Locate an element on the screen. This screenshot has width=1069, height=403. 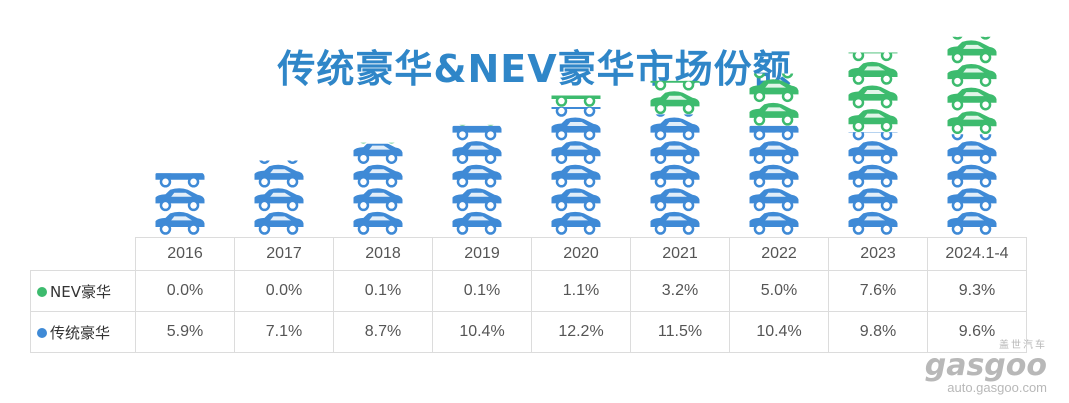
series-name: 传统豪华 is located at coordinates (80, 332).